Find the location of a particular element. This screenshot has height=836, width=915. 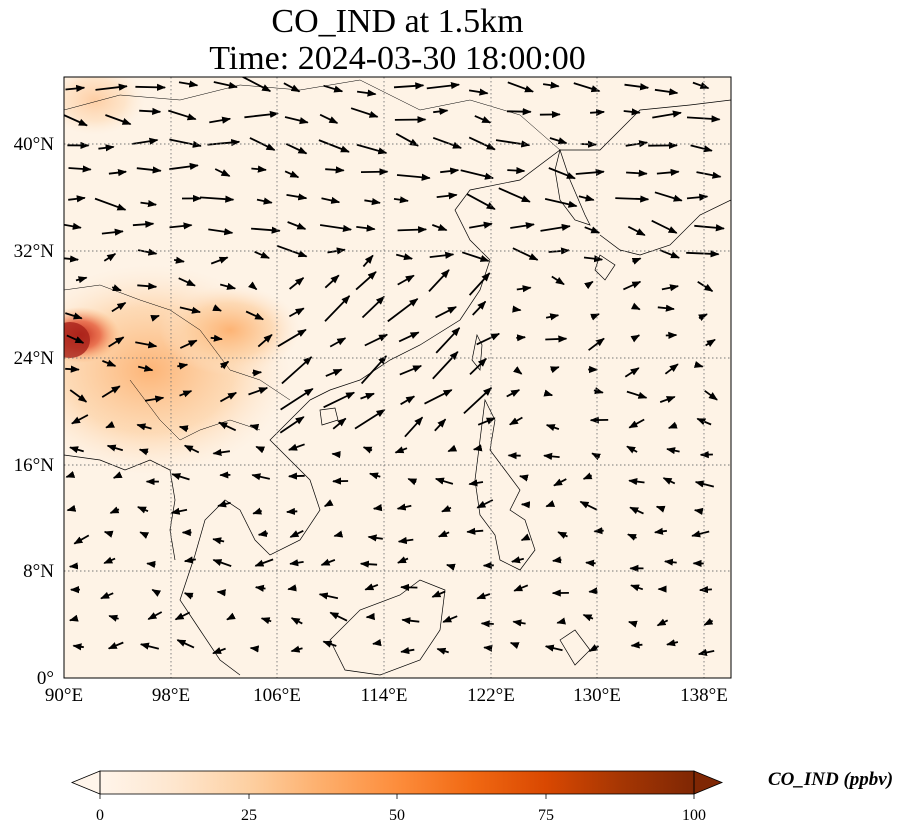

colorbar-tick-label: 50 is located at coordinates (397, 815).